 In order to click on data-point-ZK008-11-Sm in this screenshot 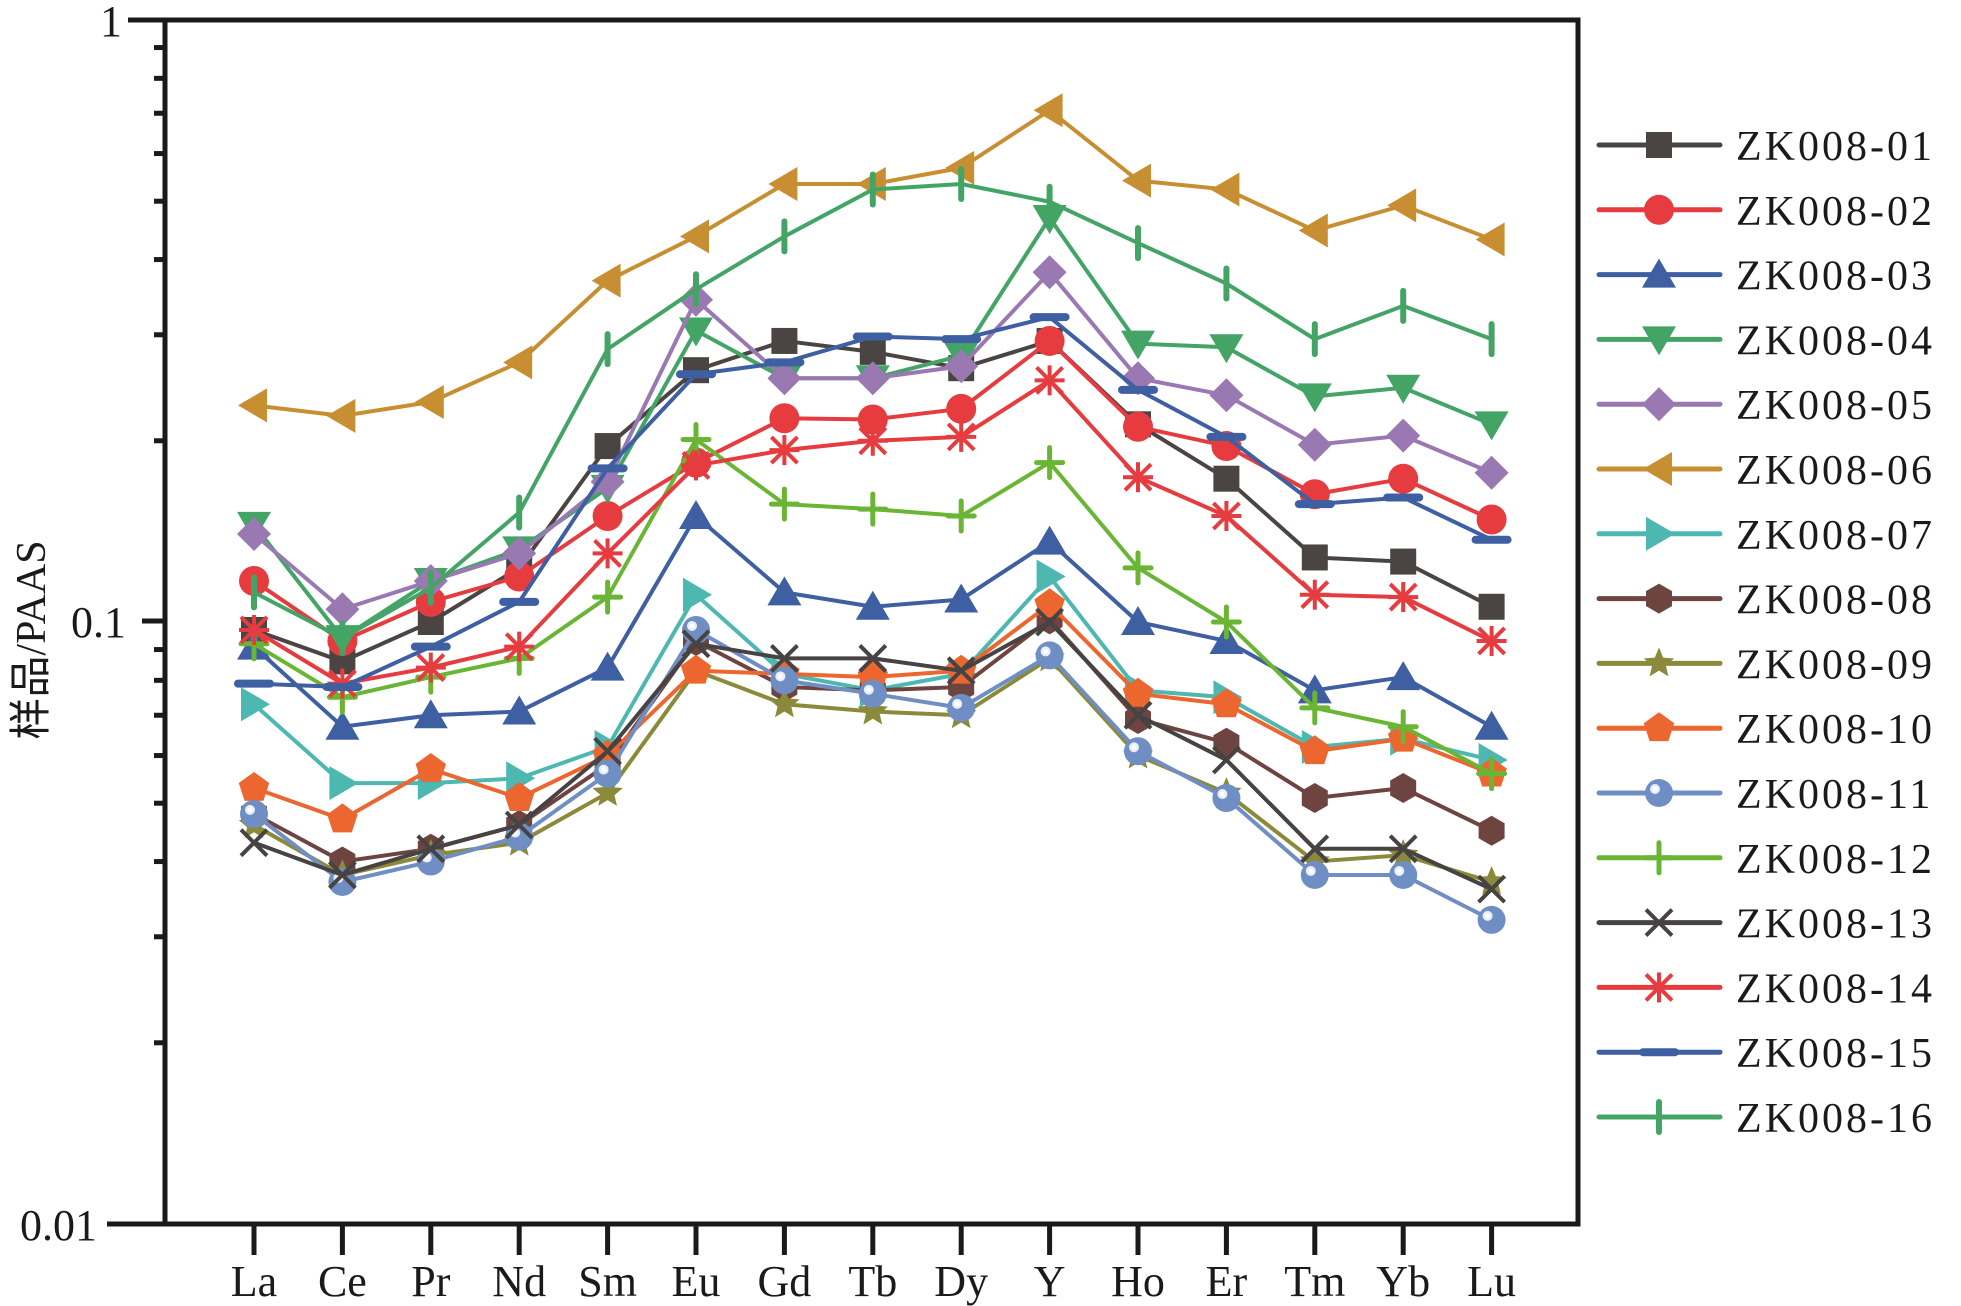, I will do `click(607, 773)`.